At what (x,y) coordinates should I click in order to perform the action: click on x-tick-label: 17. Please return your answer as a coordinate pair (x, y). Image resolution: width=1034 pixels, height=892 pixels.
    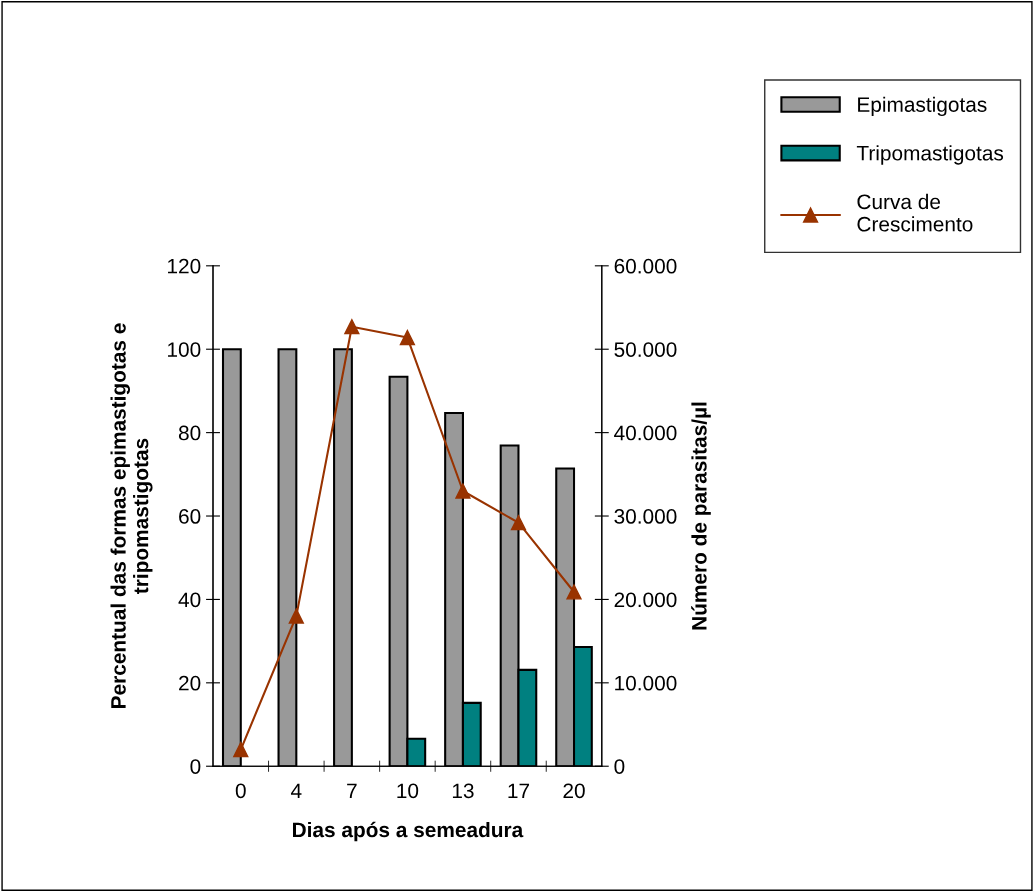
    Looking at the image, I should click on (519, 790).